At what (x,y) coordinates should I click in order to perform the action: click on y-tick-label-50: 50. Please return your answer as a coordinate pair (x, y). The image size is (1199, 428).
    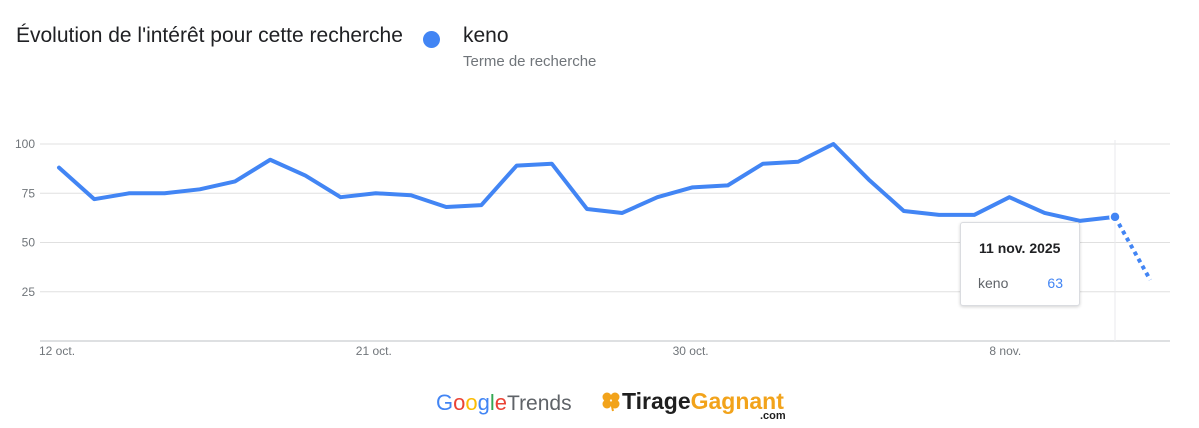
    Looking at the image, I should click on (29, 243).